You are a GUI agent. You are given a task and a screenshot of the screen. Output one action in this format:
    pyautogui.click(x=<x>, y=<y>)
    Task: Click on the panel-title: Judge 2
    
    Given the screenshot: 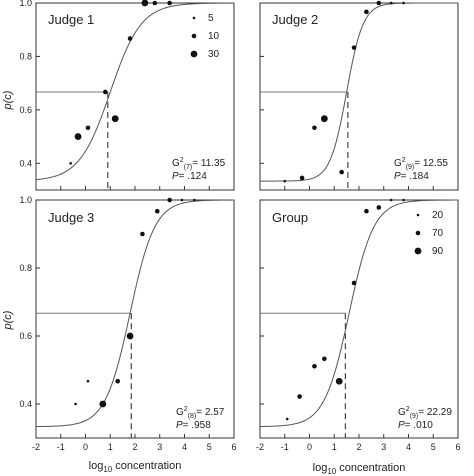 What is the action you would take?
    pyautogui.click(x=295, y=19)
    